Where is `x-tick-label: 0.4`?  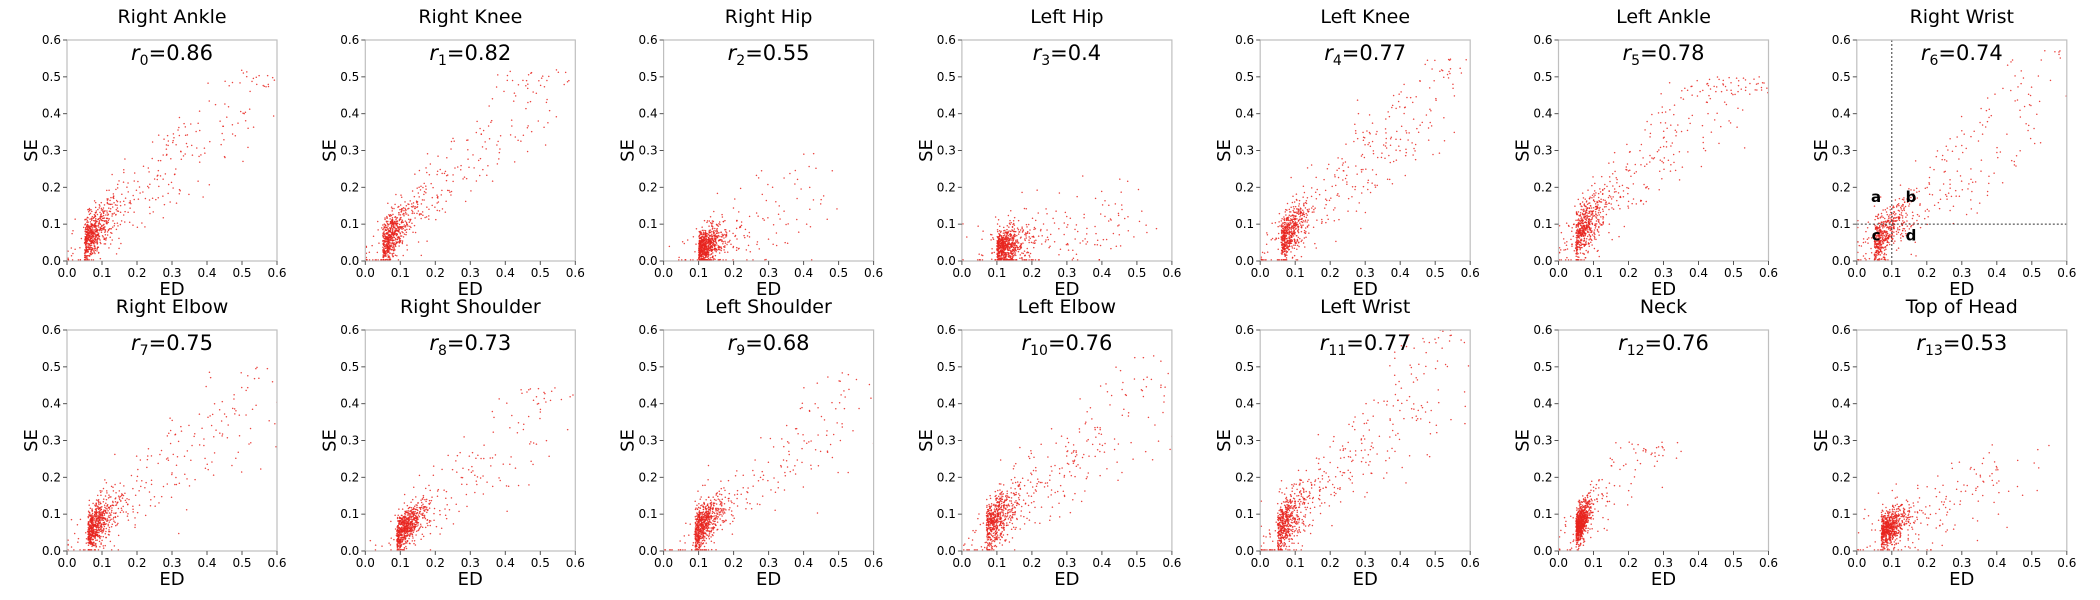
x-tick-label: 0.4 is located at coordinates (206, 273).